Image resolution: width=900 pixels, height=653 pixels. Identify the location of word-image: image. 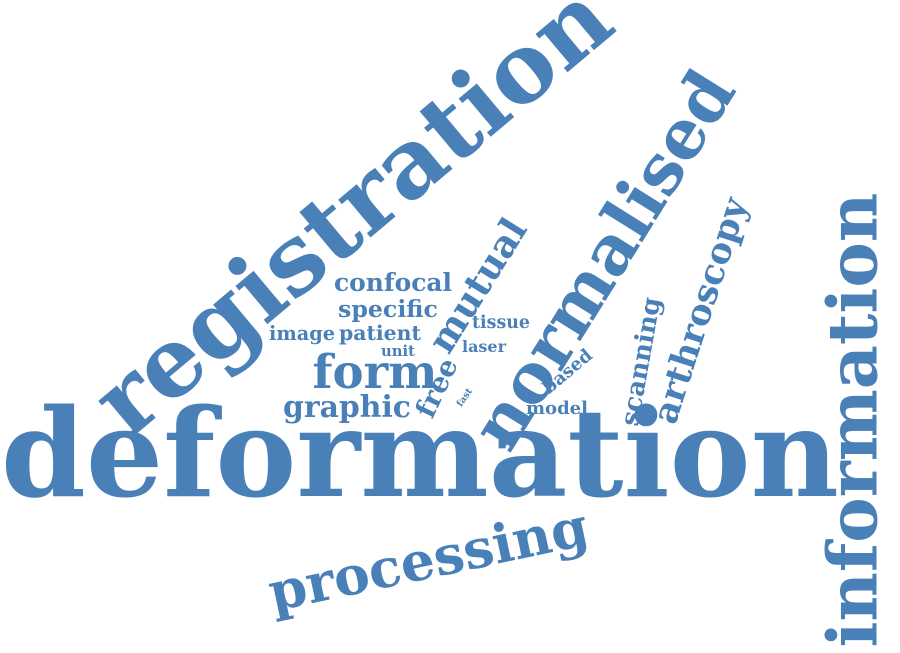
(302, 333).